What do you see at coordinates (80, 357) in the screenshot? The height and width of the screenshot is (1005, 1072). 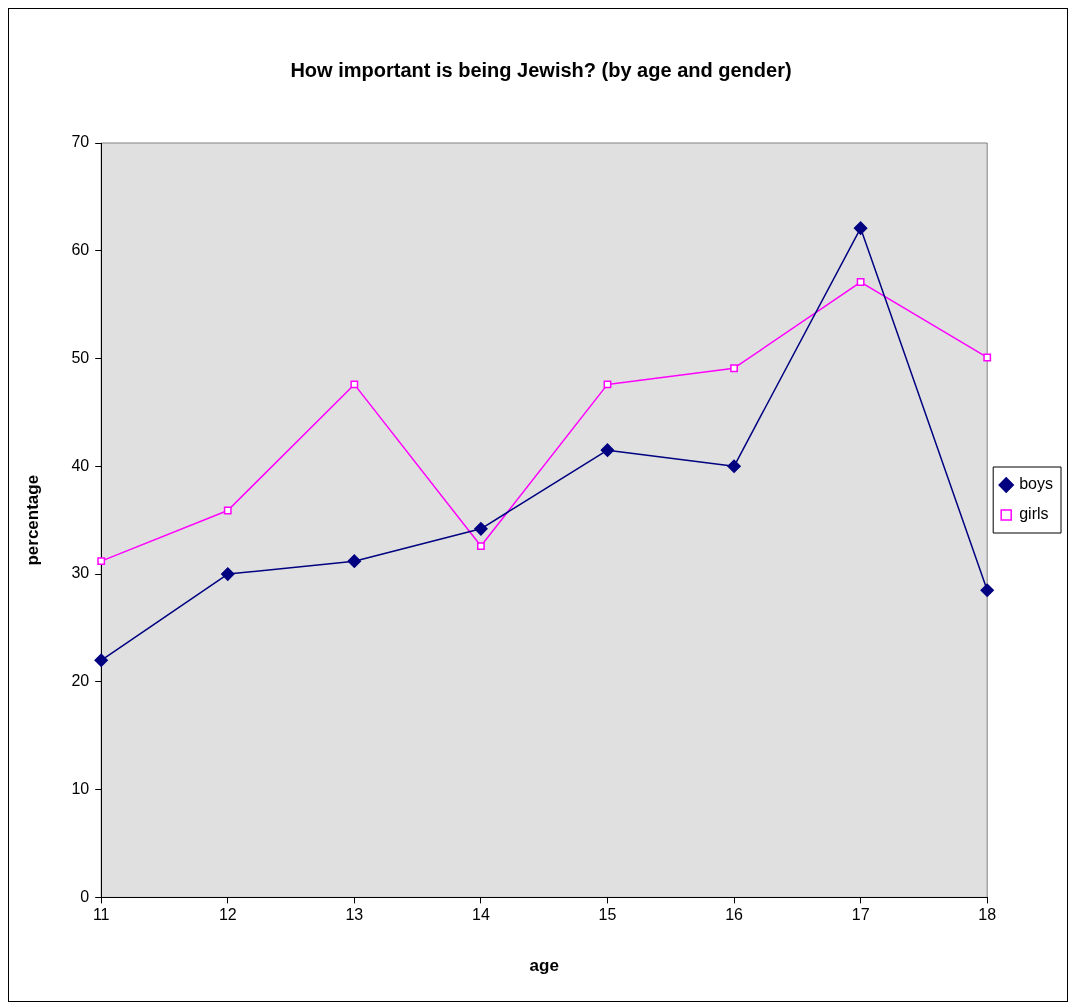 I see `y-tick-label: 50` at bounding box center [80, 357].